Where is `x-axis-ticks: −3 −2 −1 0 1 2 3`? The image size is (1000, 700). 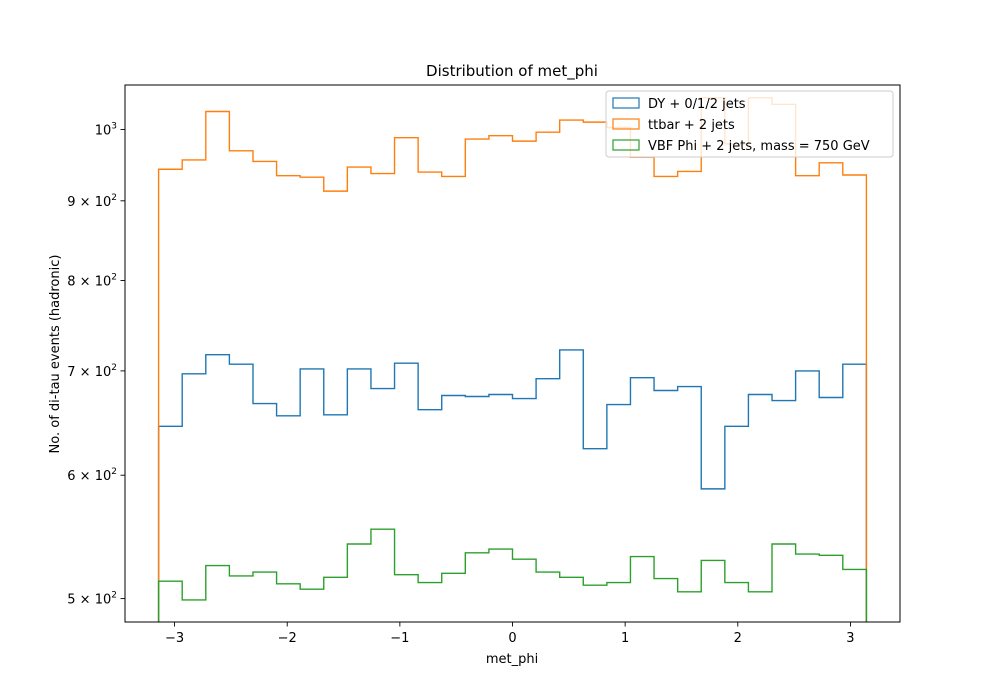 x-axis-ticks: −3 −2 −1 0 1 2 3 is located at coordinates (510, 634).